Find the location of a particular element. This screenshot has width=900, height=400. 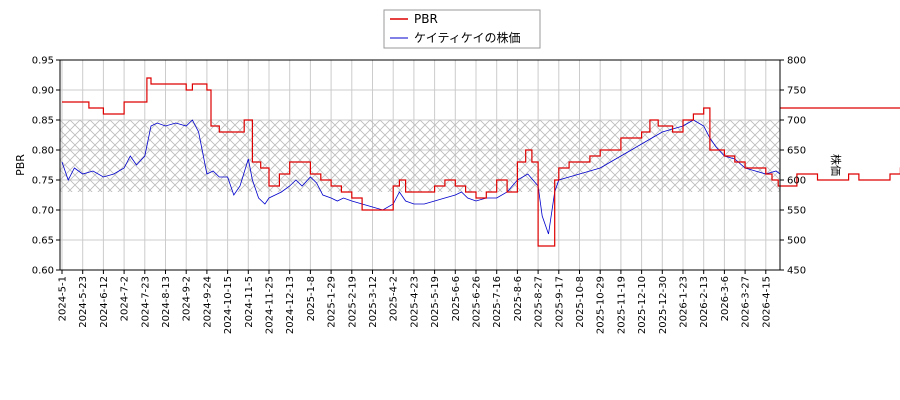

left-tick-label: 0.90 is located at coordinates (43, 91).